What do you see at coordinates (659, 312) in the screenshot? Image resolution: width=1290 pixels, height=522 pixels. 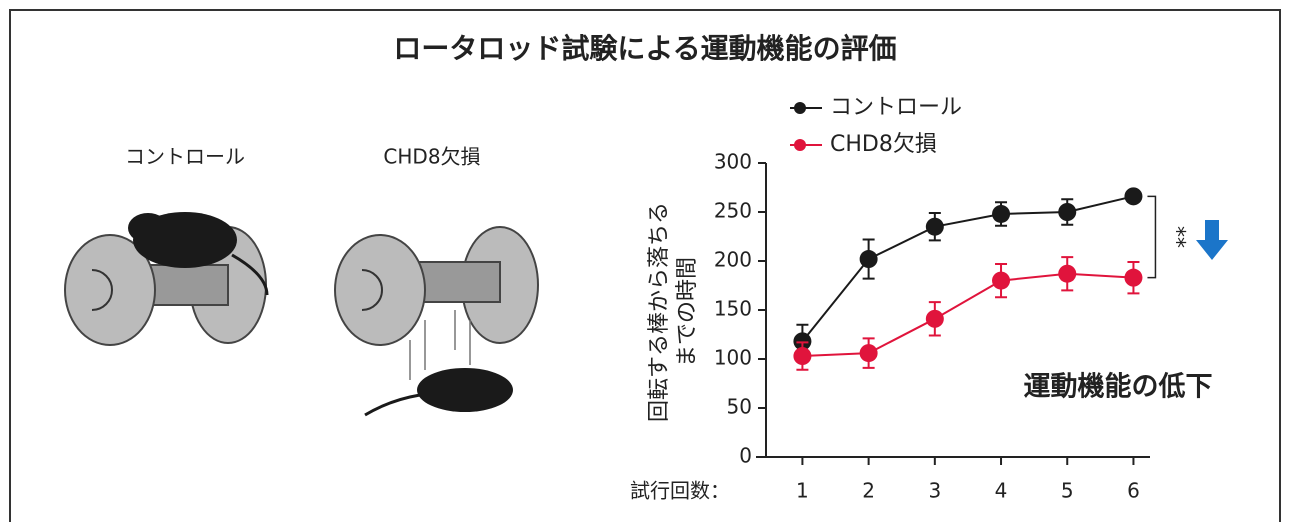 I see `y-axis-label: 回転する棒から落ちる` at bounding box center [659, 312].